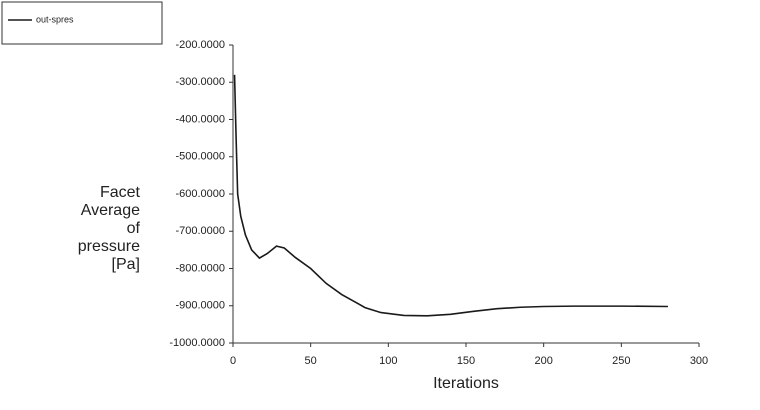  What do you see at coordinates (200, 119) in the screenshot?
I see `y-tick-label: -400.0000` at bounding box center [200, 119].